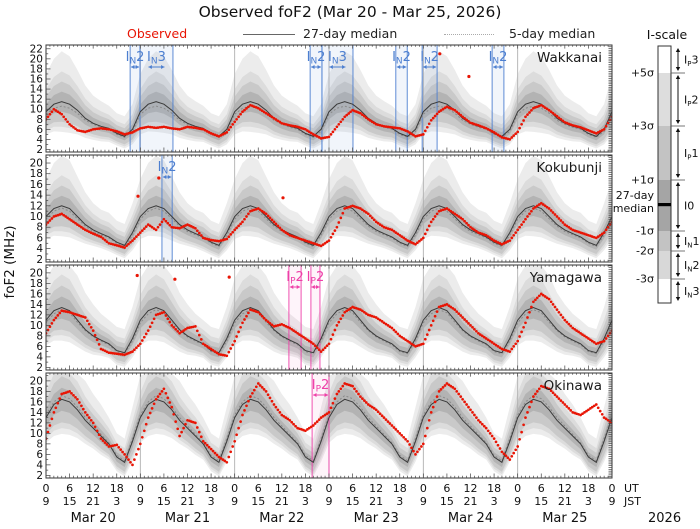  I want to click on ut-axis-suffix: UT, so click(631, 488).